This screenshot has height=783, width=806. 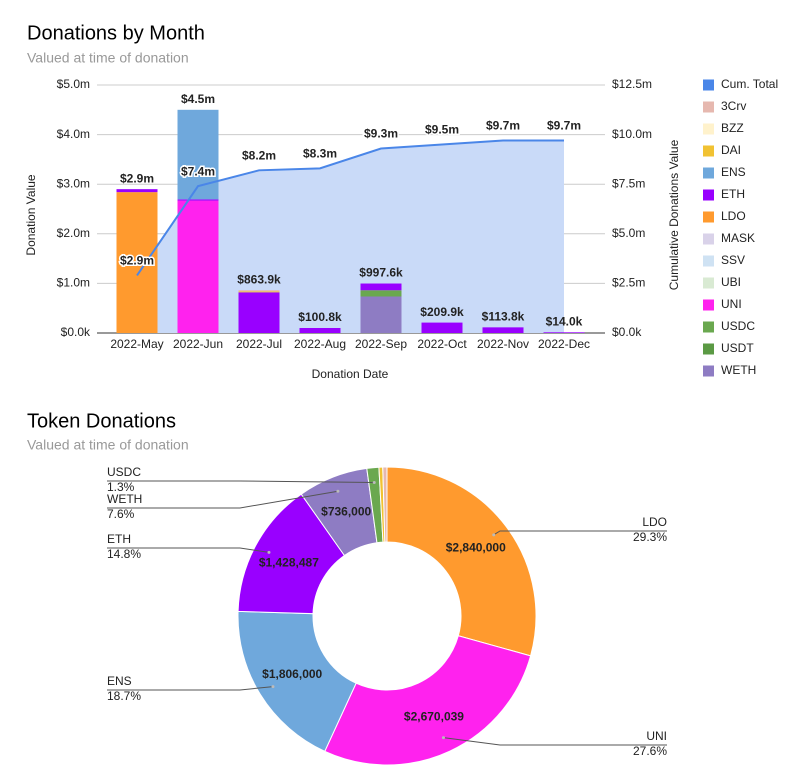 What do you see at coordinates (381, 273) in the screenshot?
I see `bar-total-label: $997.6k` at bounding box center [381, 273].